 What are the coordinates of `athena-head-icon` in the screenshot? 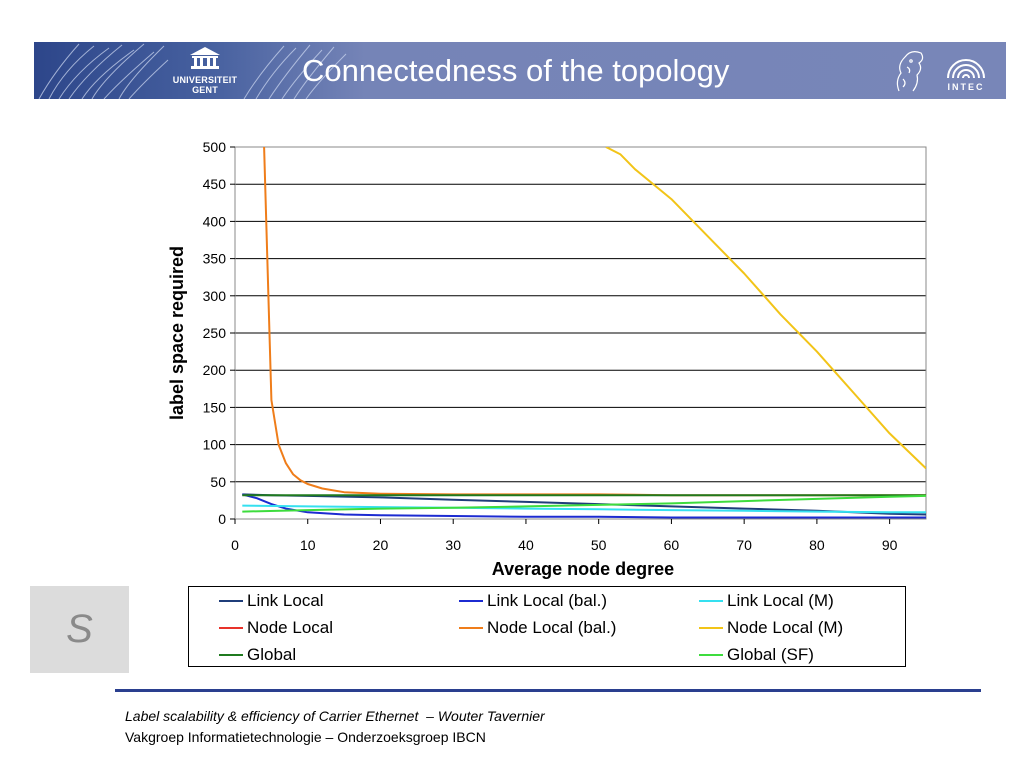 It's located at (910, 71).